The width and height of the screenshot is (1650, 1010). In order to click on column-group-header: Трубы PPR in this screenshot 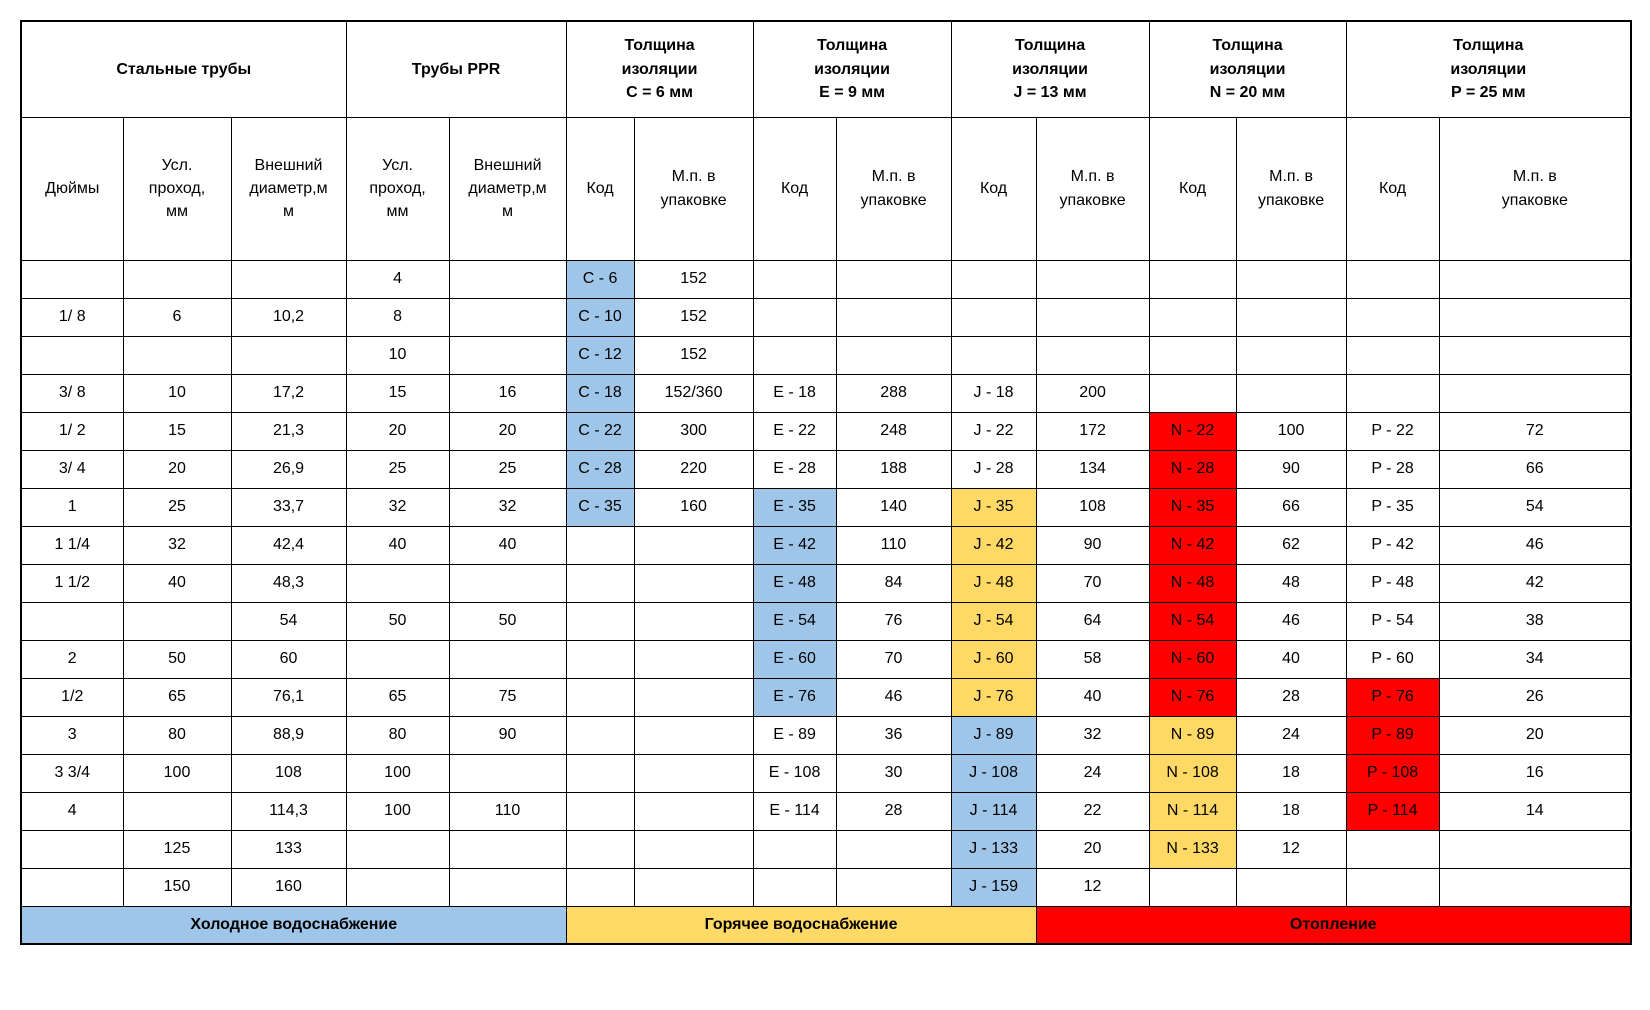, I will do `click(456, 69)`.